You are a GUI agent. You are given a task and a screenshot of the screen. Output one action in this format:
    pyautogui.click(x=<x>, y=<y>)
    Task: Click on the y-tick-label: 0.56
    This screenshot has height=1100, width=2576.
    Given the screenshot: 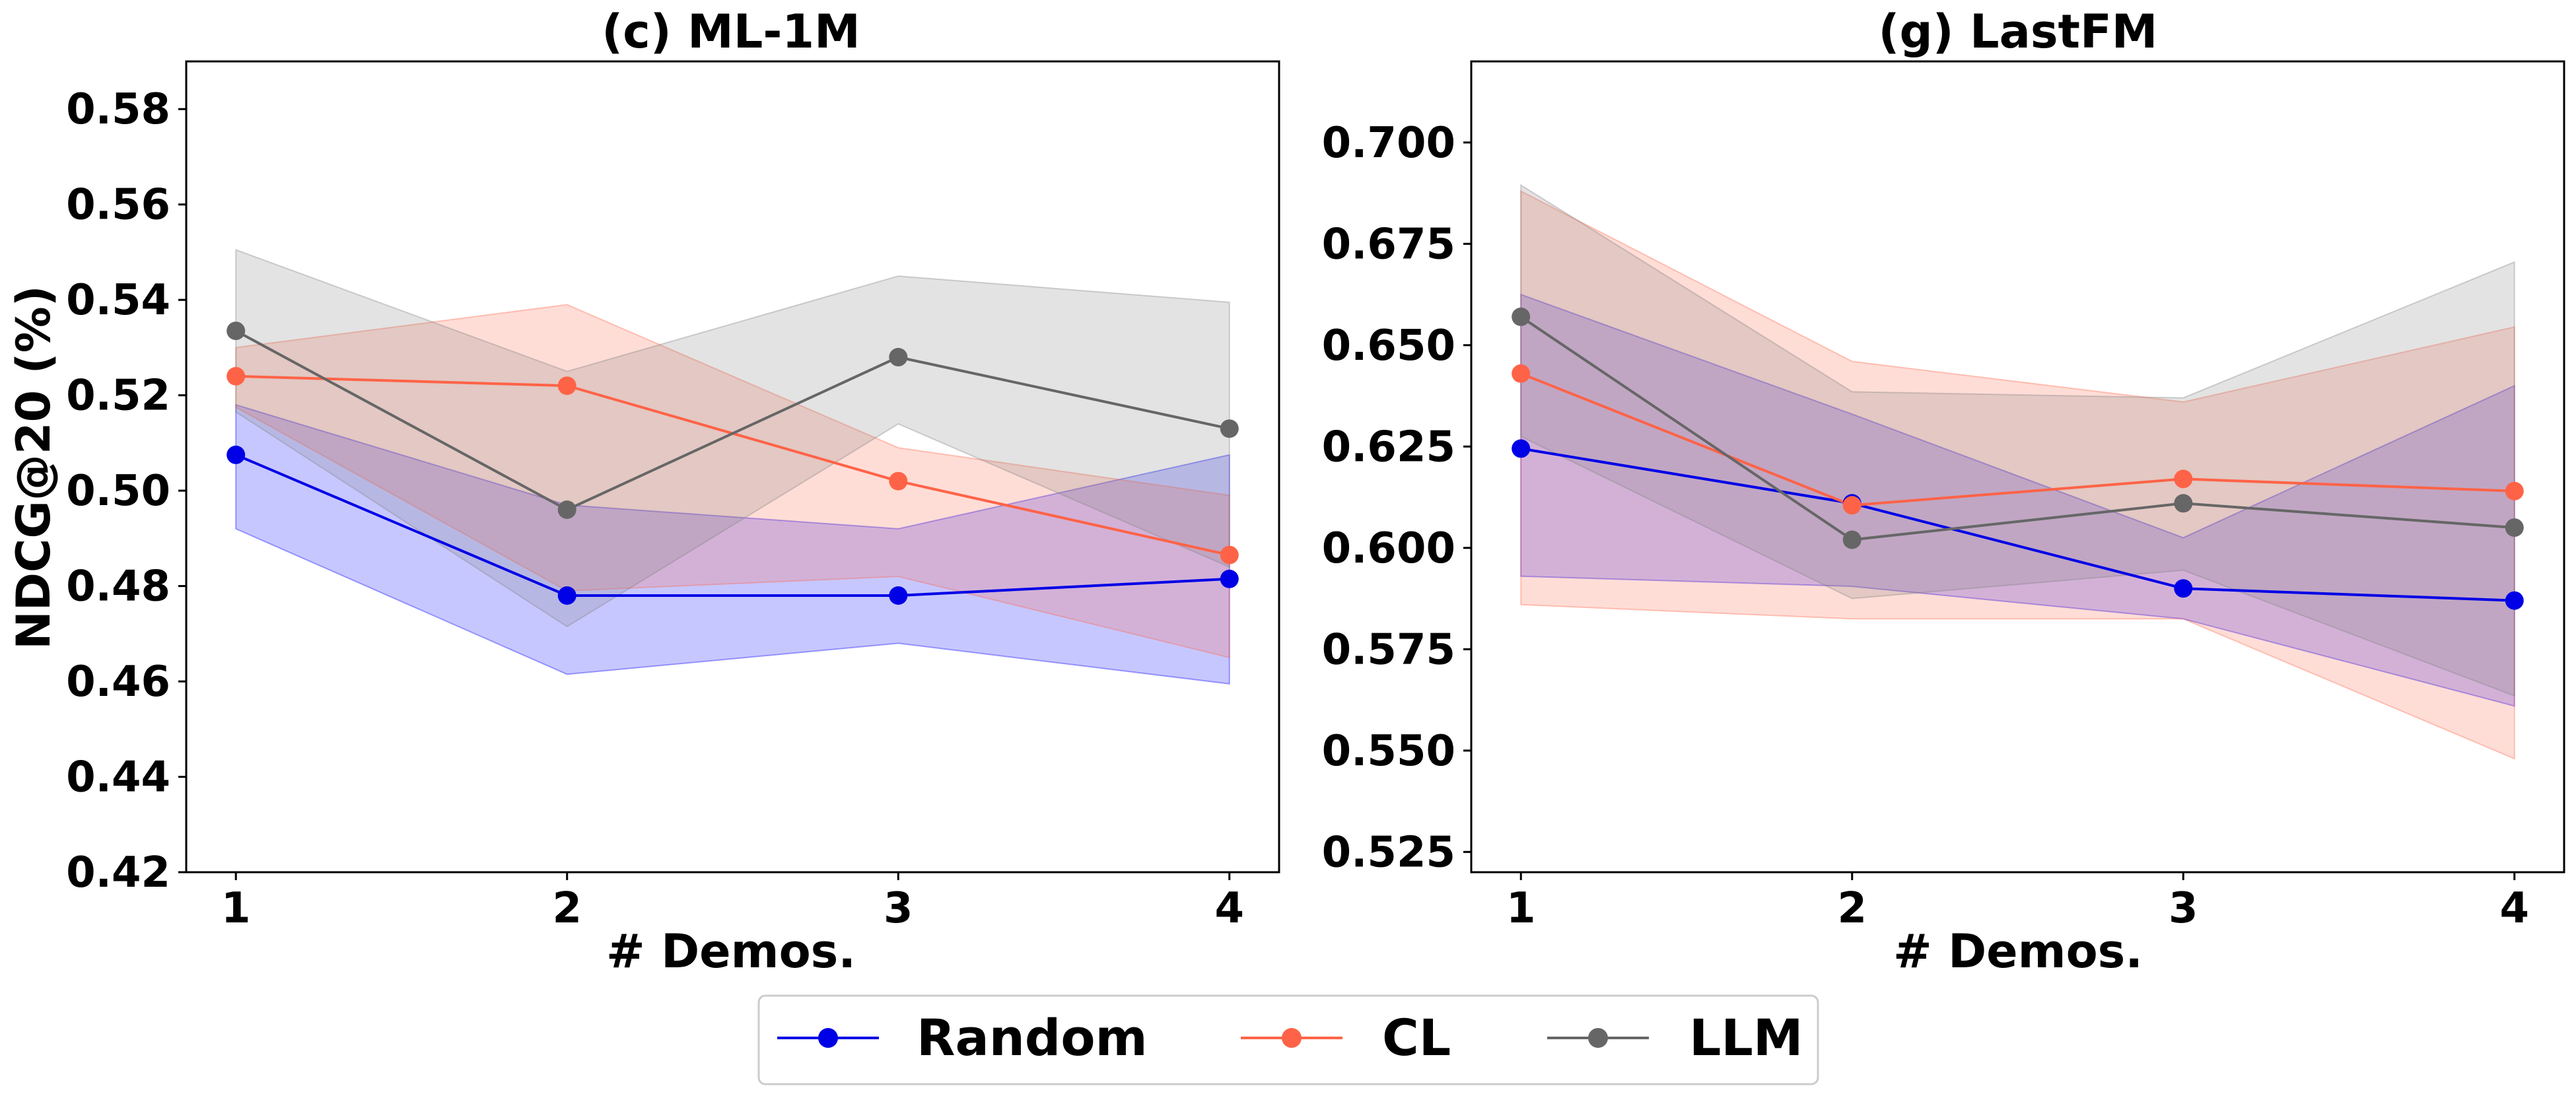 What is the action you would take?
    pyautogui.click(x=118, y=205)
    